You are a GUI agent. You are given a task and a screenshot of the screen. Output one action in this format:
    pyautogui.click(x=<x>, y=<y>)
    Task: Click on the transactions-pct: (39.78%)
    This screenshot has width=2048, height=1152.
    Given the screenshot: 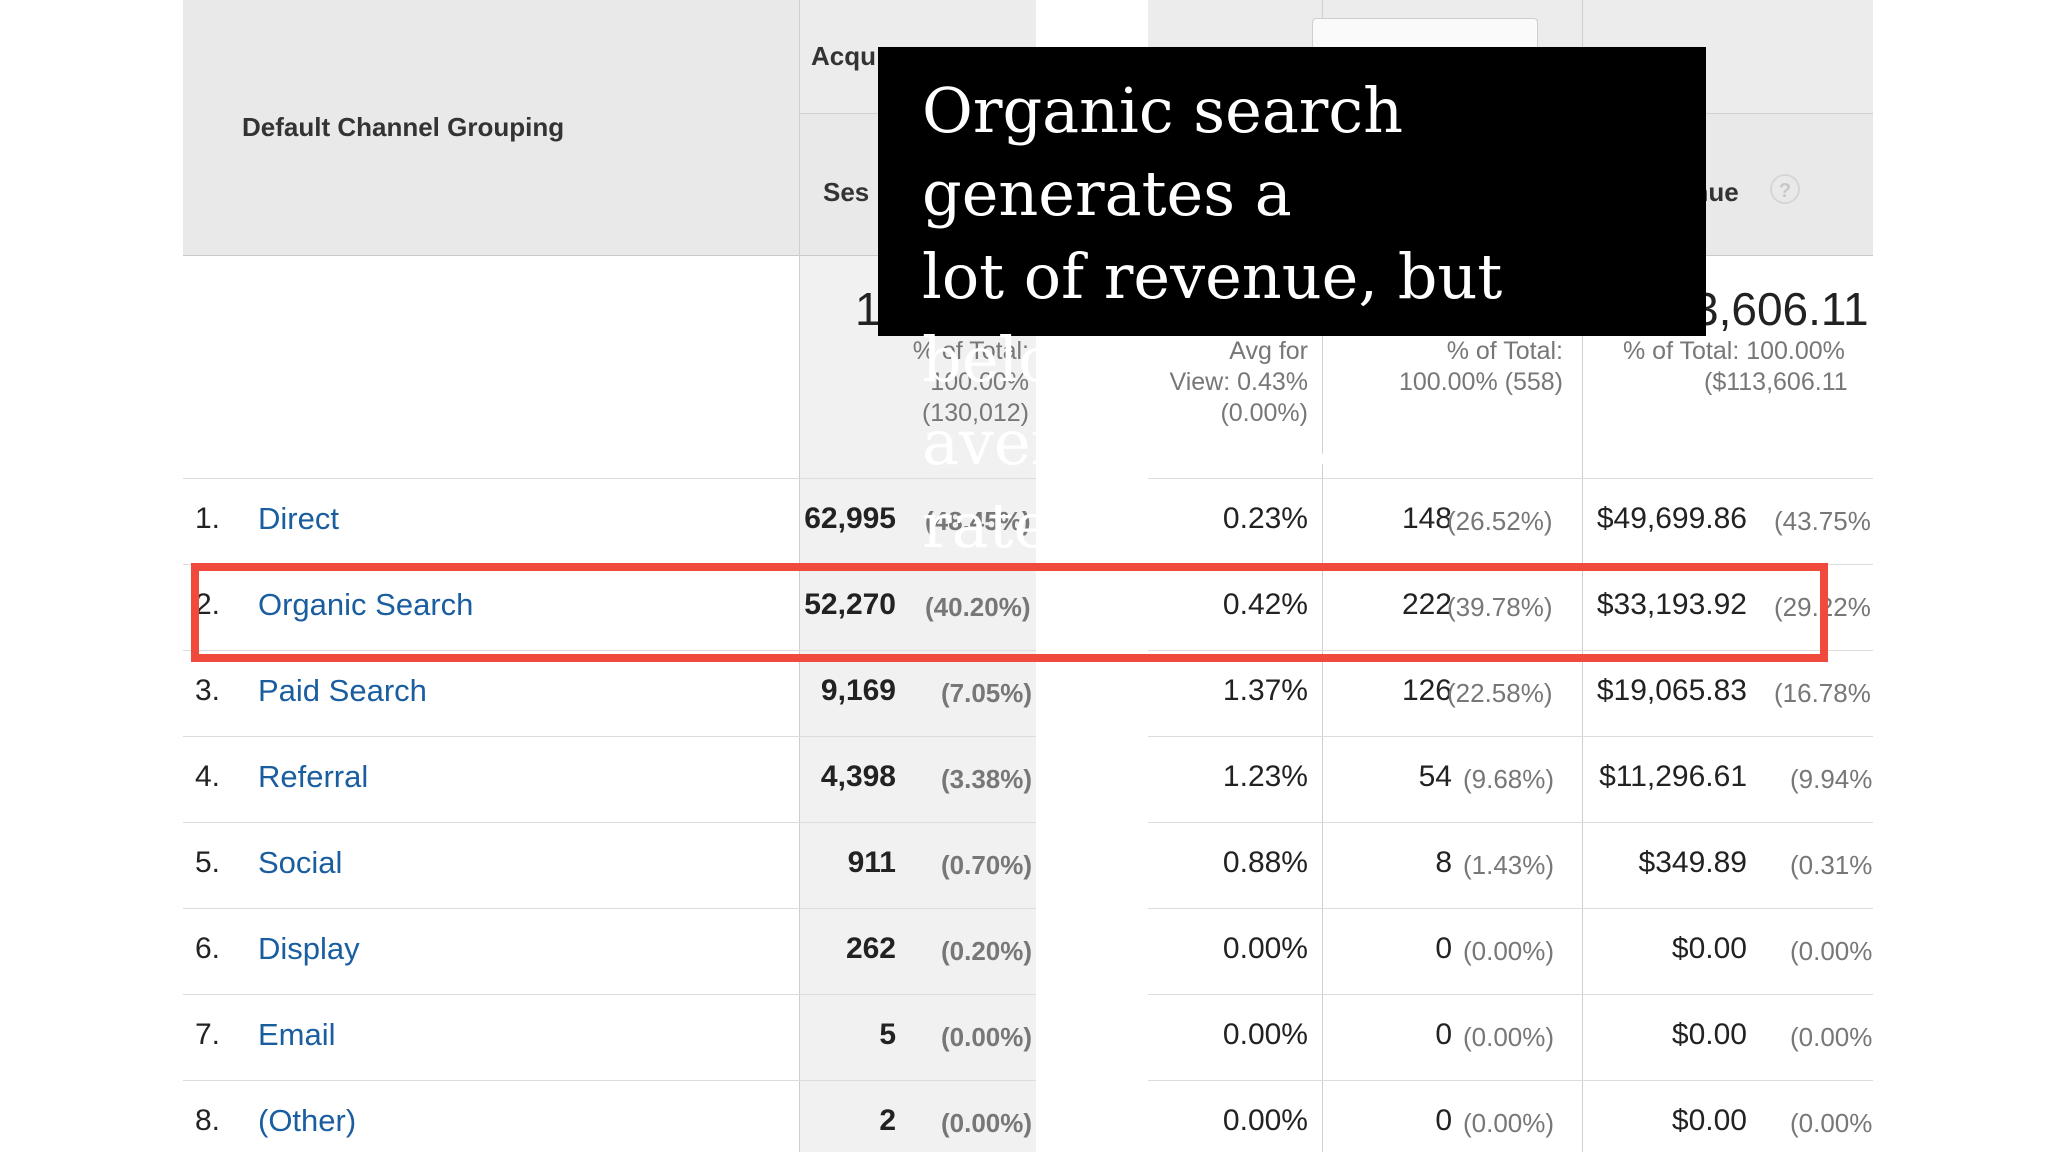 What is the action you would take?
    pyautogui.click(x=1500, y=607)
    